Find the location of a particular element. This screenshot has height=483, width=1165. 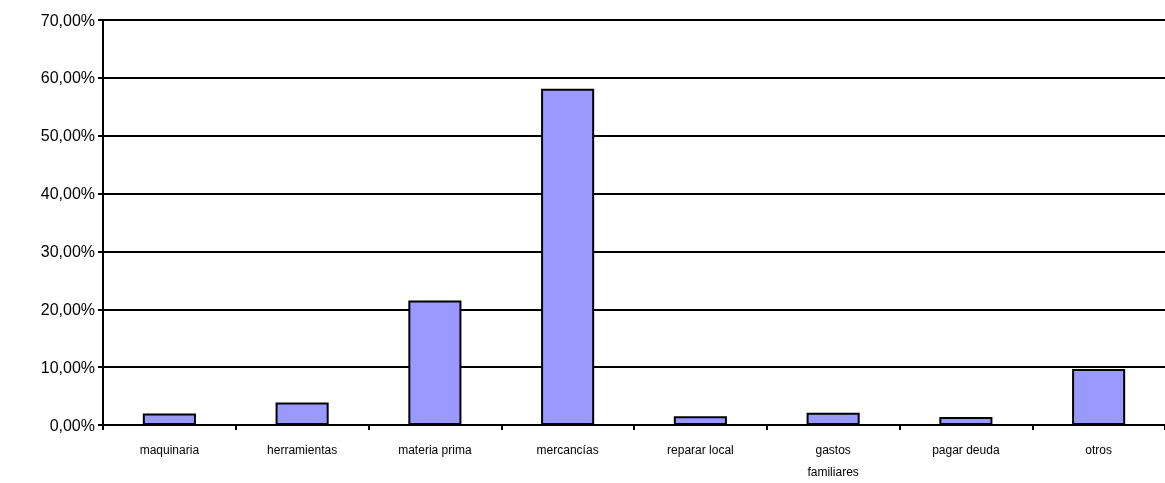

y-tick-label: 50,00% is located at coordinates (67, 136).